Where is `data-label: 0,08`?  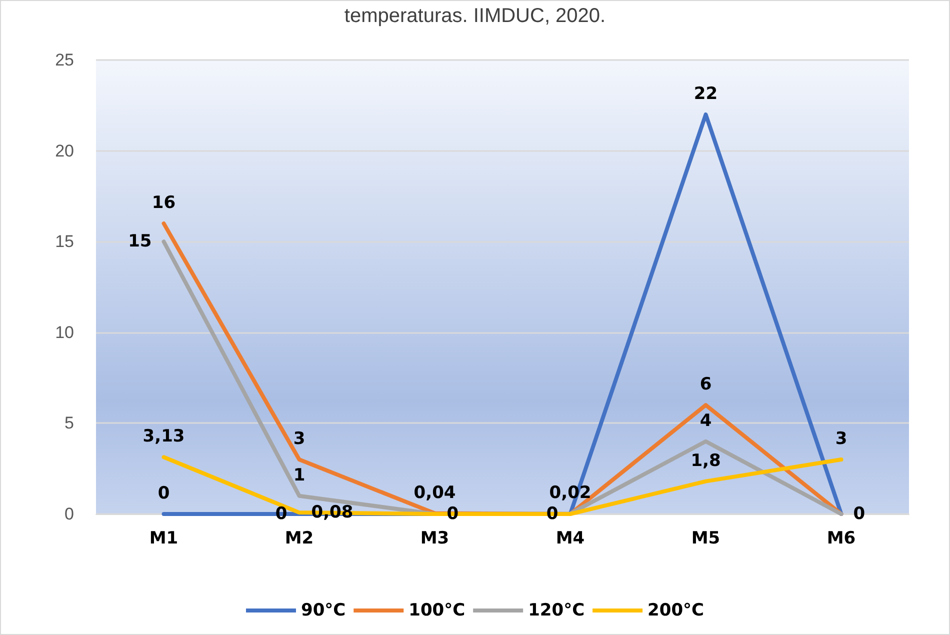
data-label: 0,08 is located at coordinates (332, 512).